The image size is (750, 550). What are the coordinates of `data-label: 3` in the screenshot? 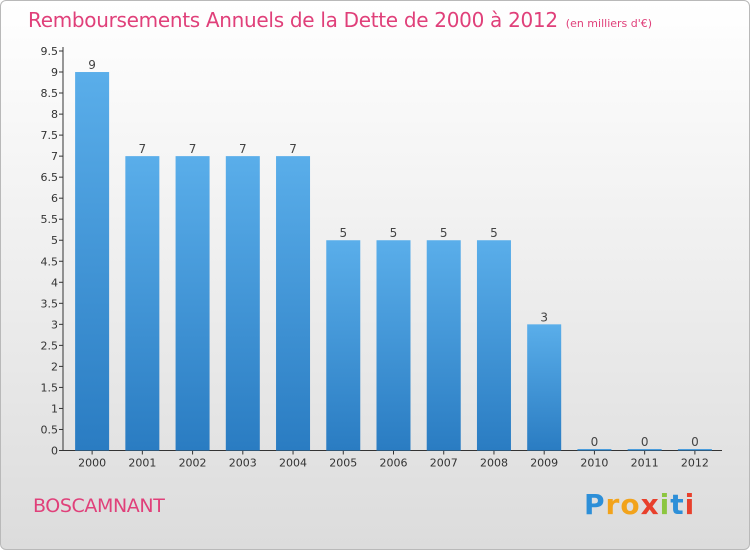 It's located at (544, 317).